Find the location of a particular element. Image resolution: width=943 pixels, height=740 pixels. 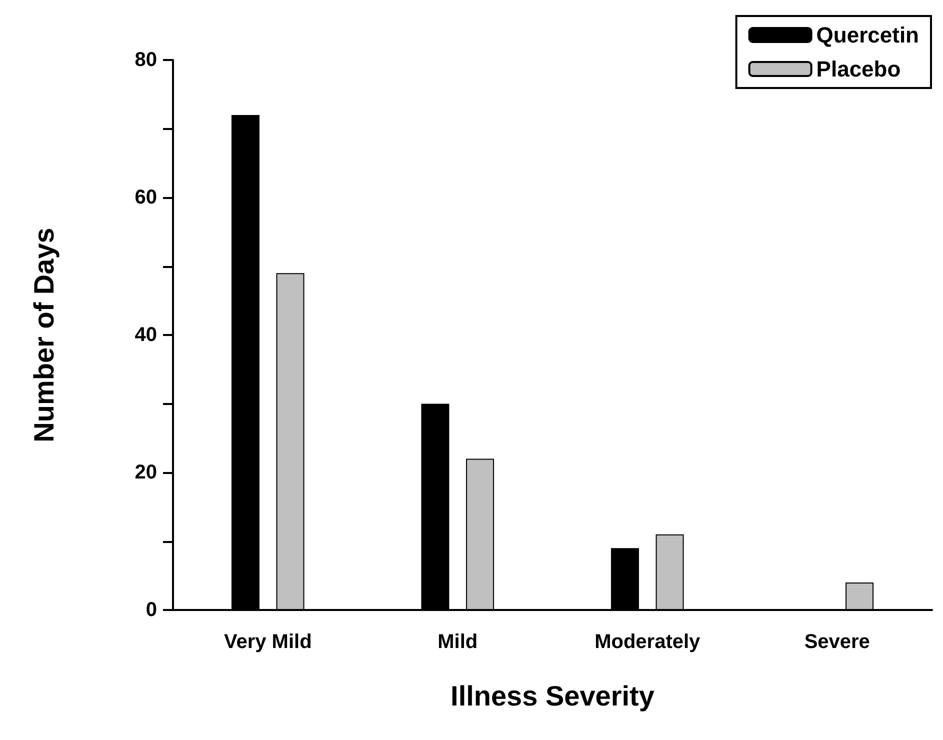

legend-label: Placebo is located at coordinates (858, 69).